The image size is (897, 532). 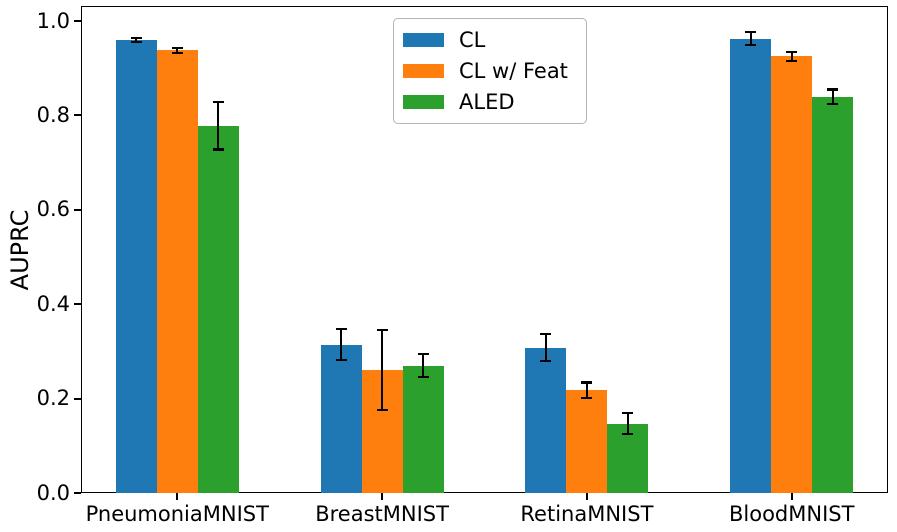 I want to click on y-tick-label: 0.2, so click(x=53, y=398).